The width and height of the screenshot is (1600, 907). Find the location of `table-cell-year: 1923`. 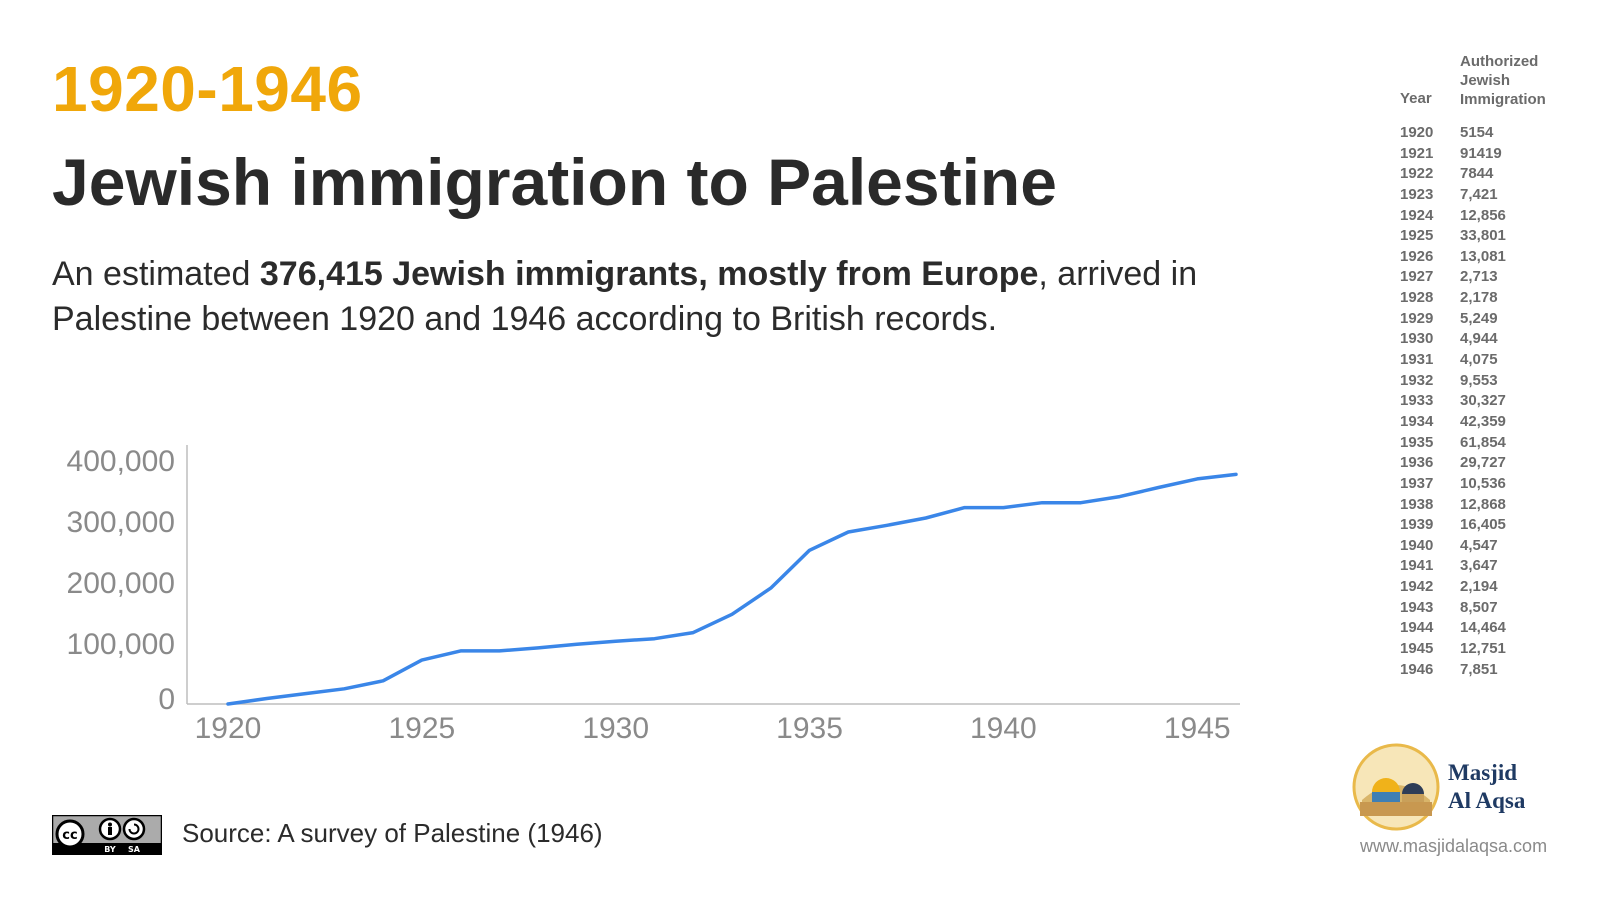

table-cell-year: 1923 is located at coordinates (1417, 194).